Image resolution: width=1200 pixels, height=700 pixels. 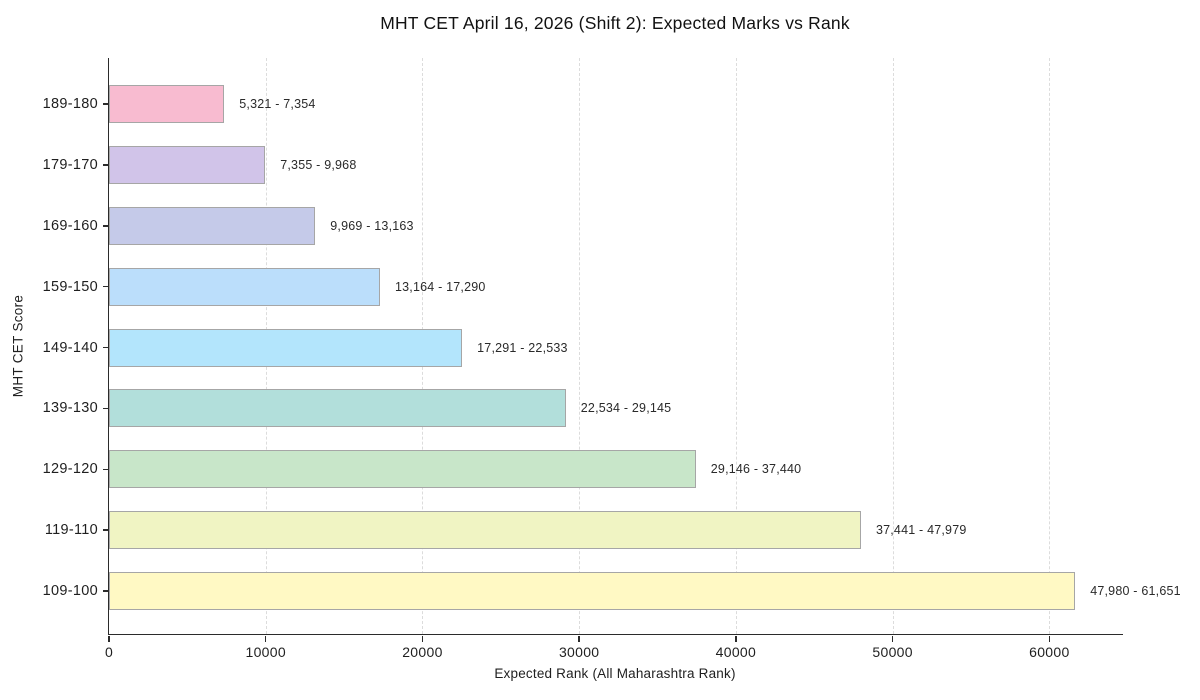 What do you see at coordinates (265, 652) in the screenshot?
I see `x-tick-label: 10000` at bounding box center [265, 652].